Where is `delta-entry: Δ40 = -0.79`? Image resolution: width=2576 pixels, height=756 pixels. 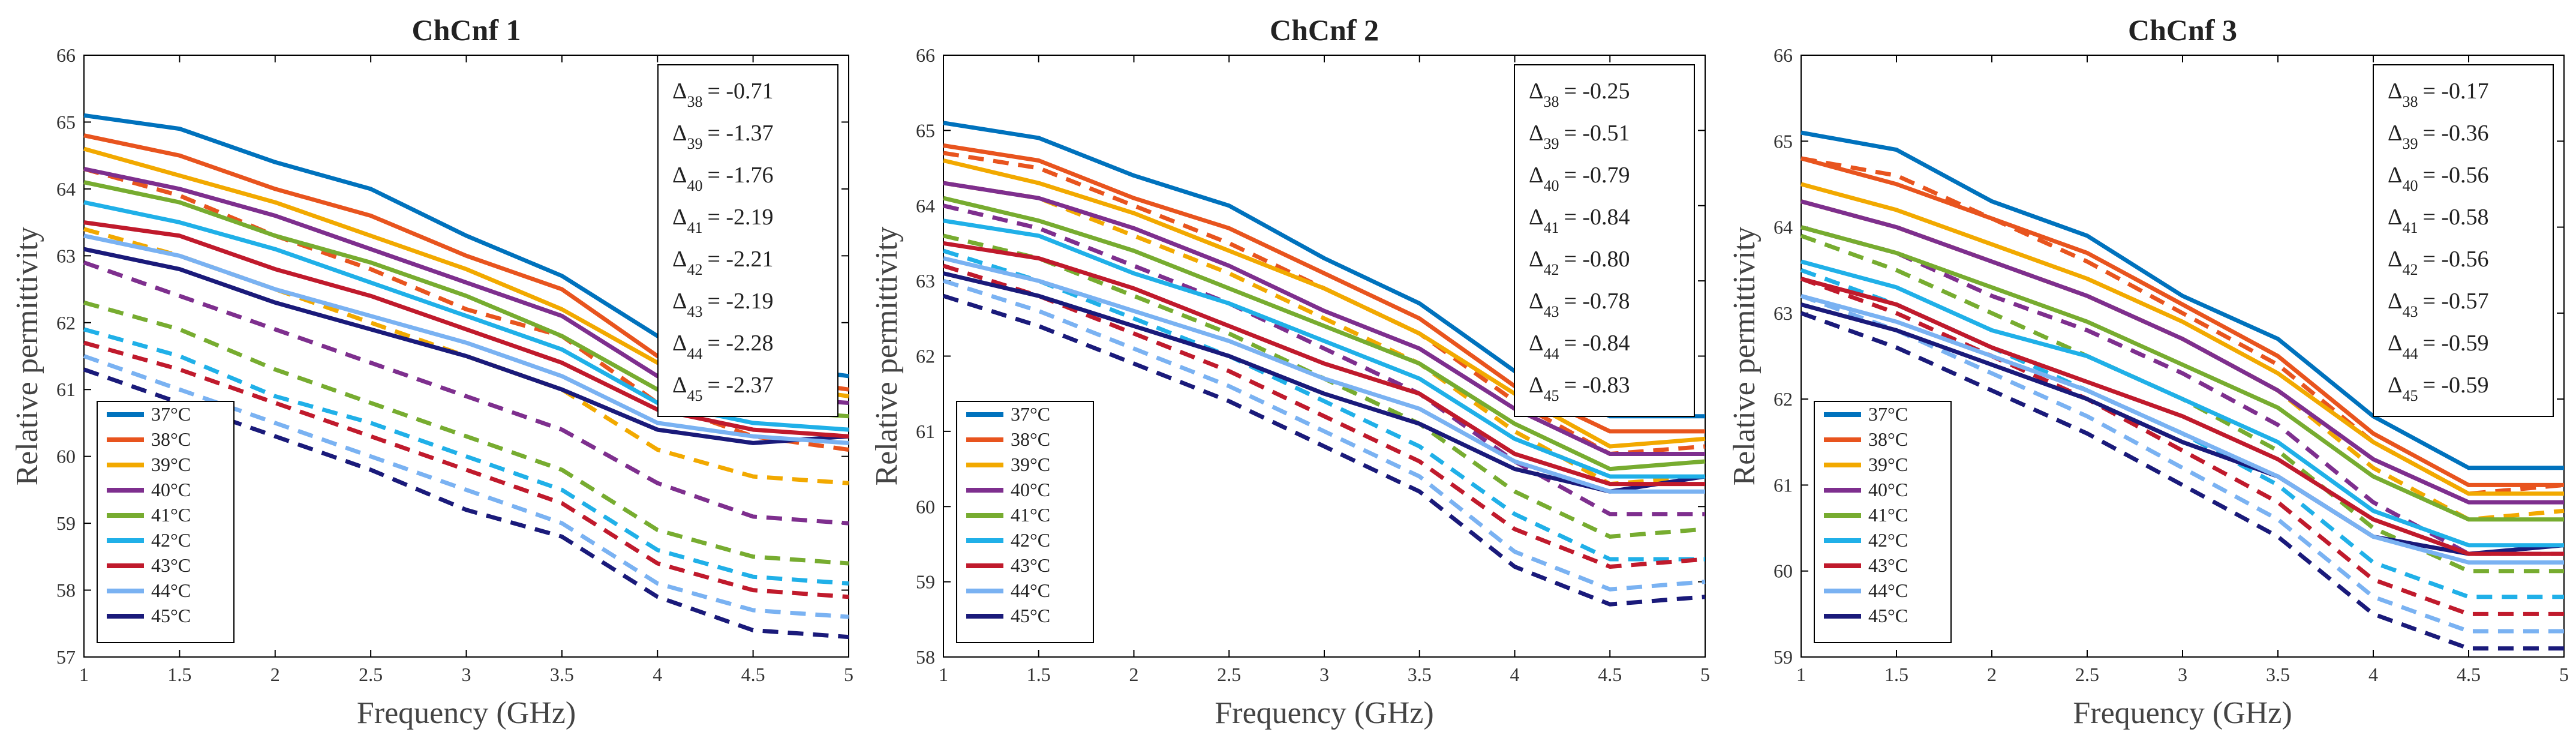
delta-entry: Δ40 = -0.79 is located at coordinates (1580, 178).